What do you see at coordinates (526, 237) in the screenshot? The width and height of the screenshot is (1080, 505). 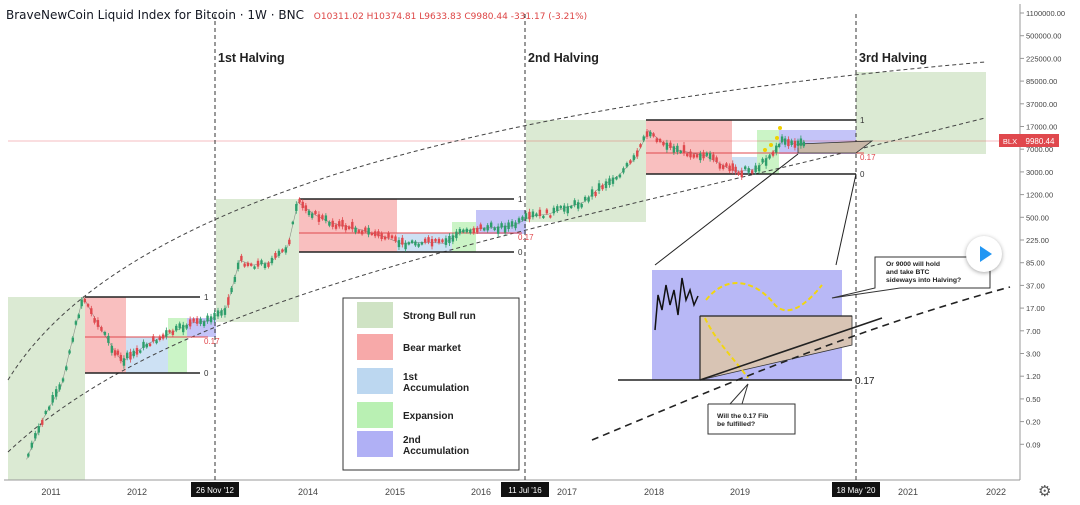 I see `fib-level-label-1: 0.17` at bounding box center [526, 237].